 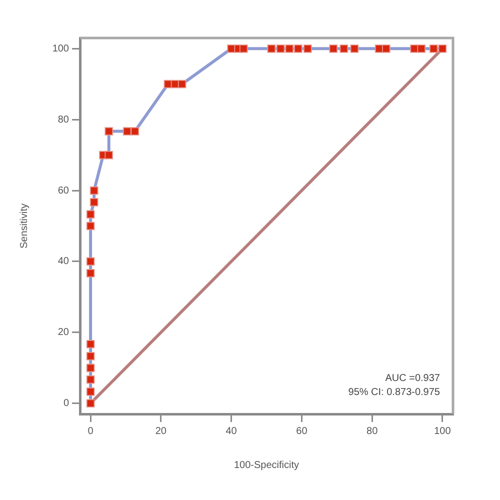 What do you see at coordinates (66, 404) in the screenshot?
I see `y-tick-label: 0` at bounding box center [66, 404].